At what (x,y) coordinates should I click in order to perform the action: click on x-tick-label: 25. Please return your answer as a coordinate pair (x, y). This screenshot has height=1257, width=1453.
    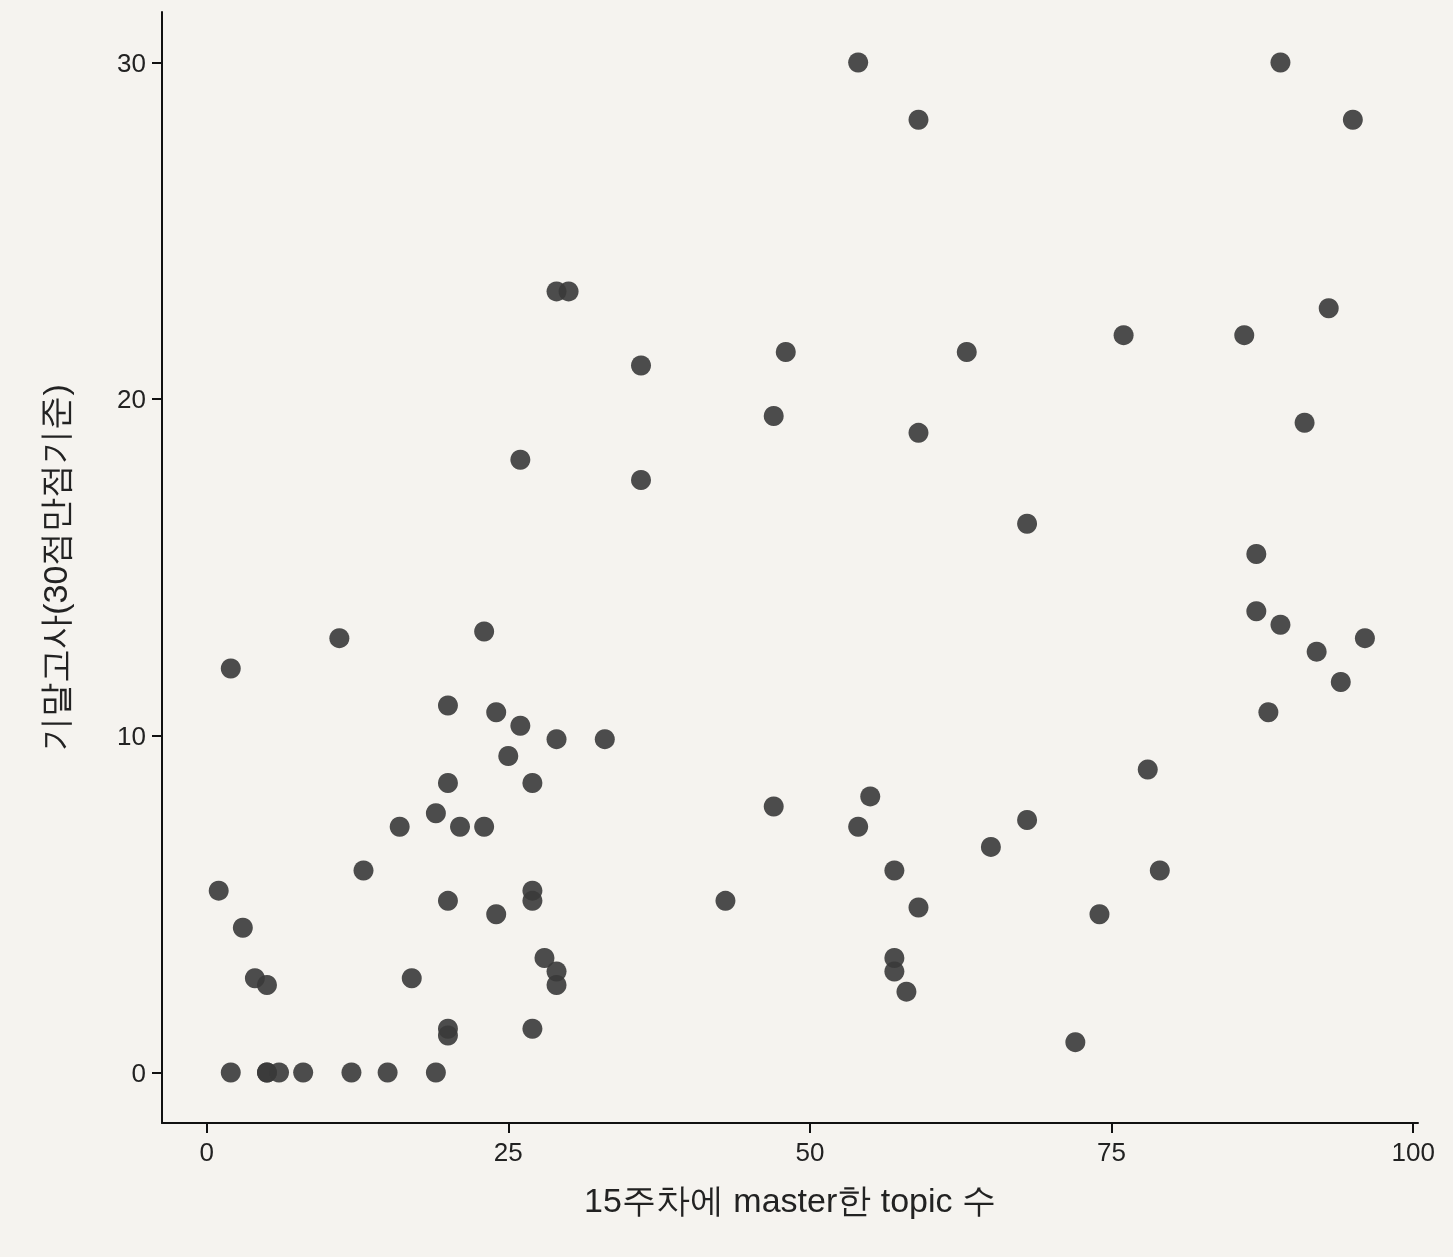
    Looking at the image, I should click on (508, 1152).